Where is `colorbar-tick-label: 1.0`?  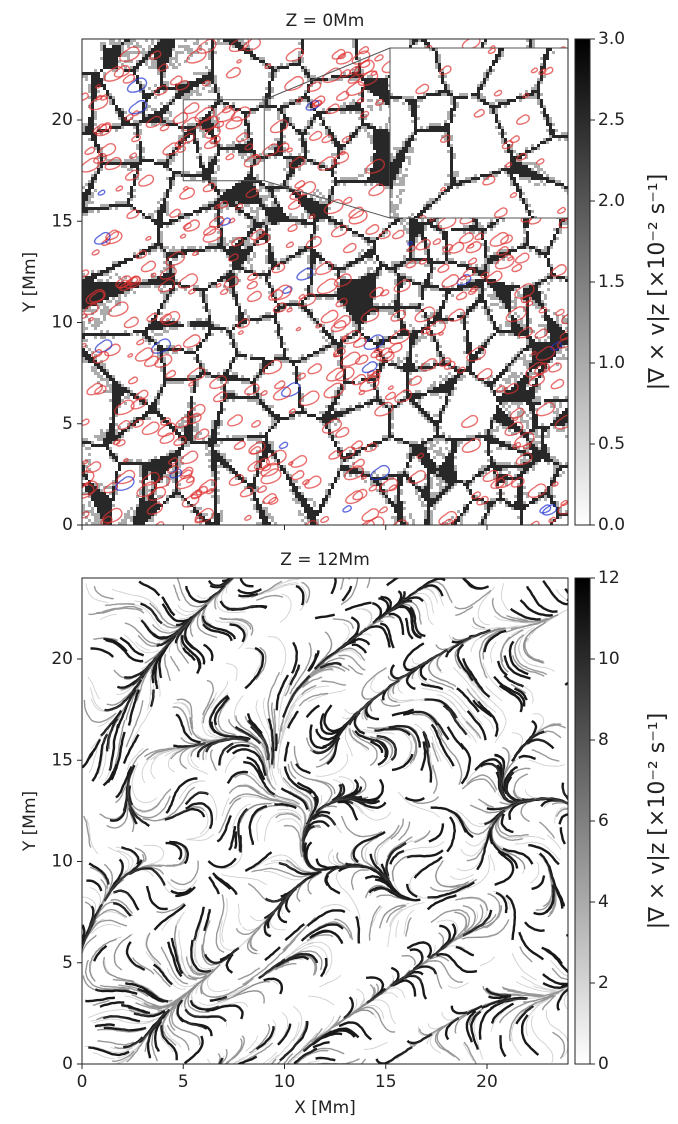
colorbar-tick-label: 1.0 is located at coordinates (611, 363).